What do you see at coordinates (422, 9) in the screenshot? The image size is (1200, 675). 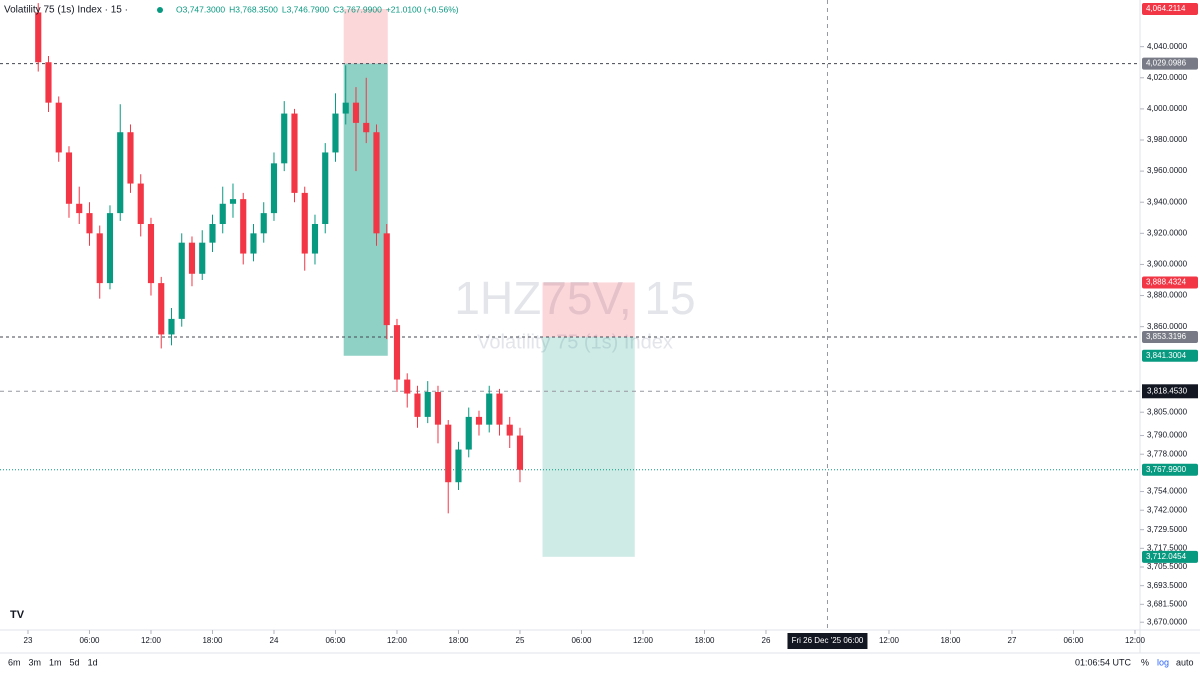 I see `ohlc-change: +21.0100 (+0.56%)` at bounding box center [422, 9].